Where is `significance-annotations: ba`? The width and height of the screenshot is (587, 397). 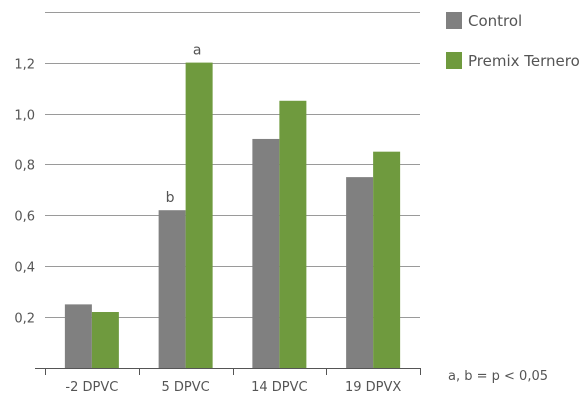
significance-annotations: ba is located at coordinates (184, 125).